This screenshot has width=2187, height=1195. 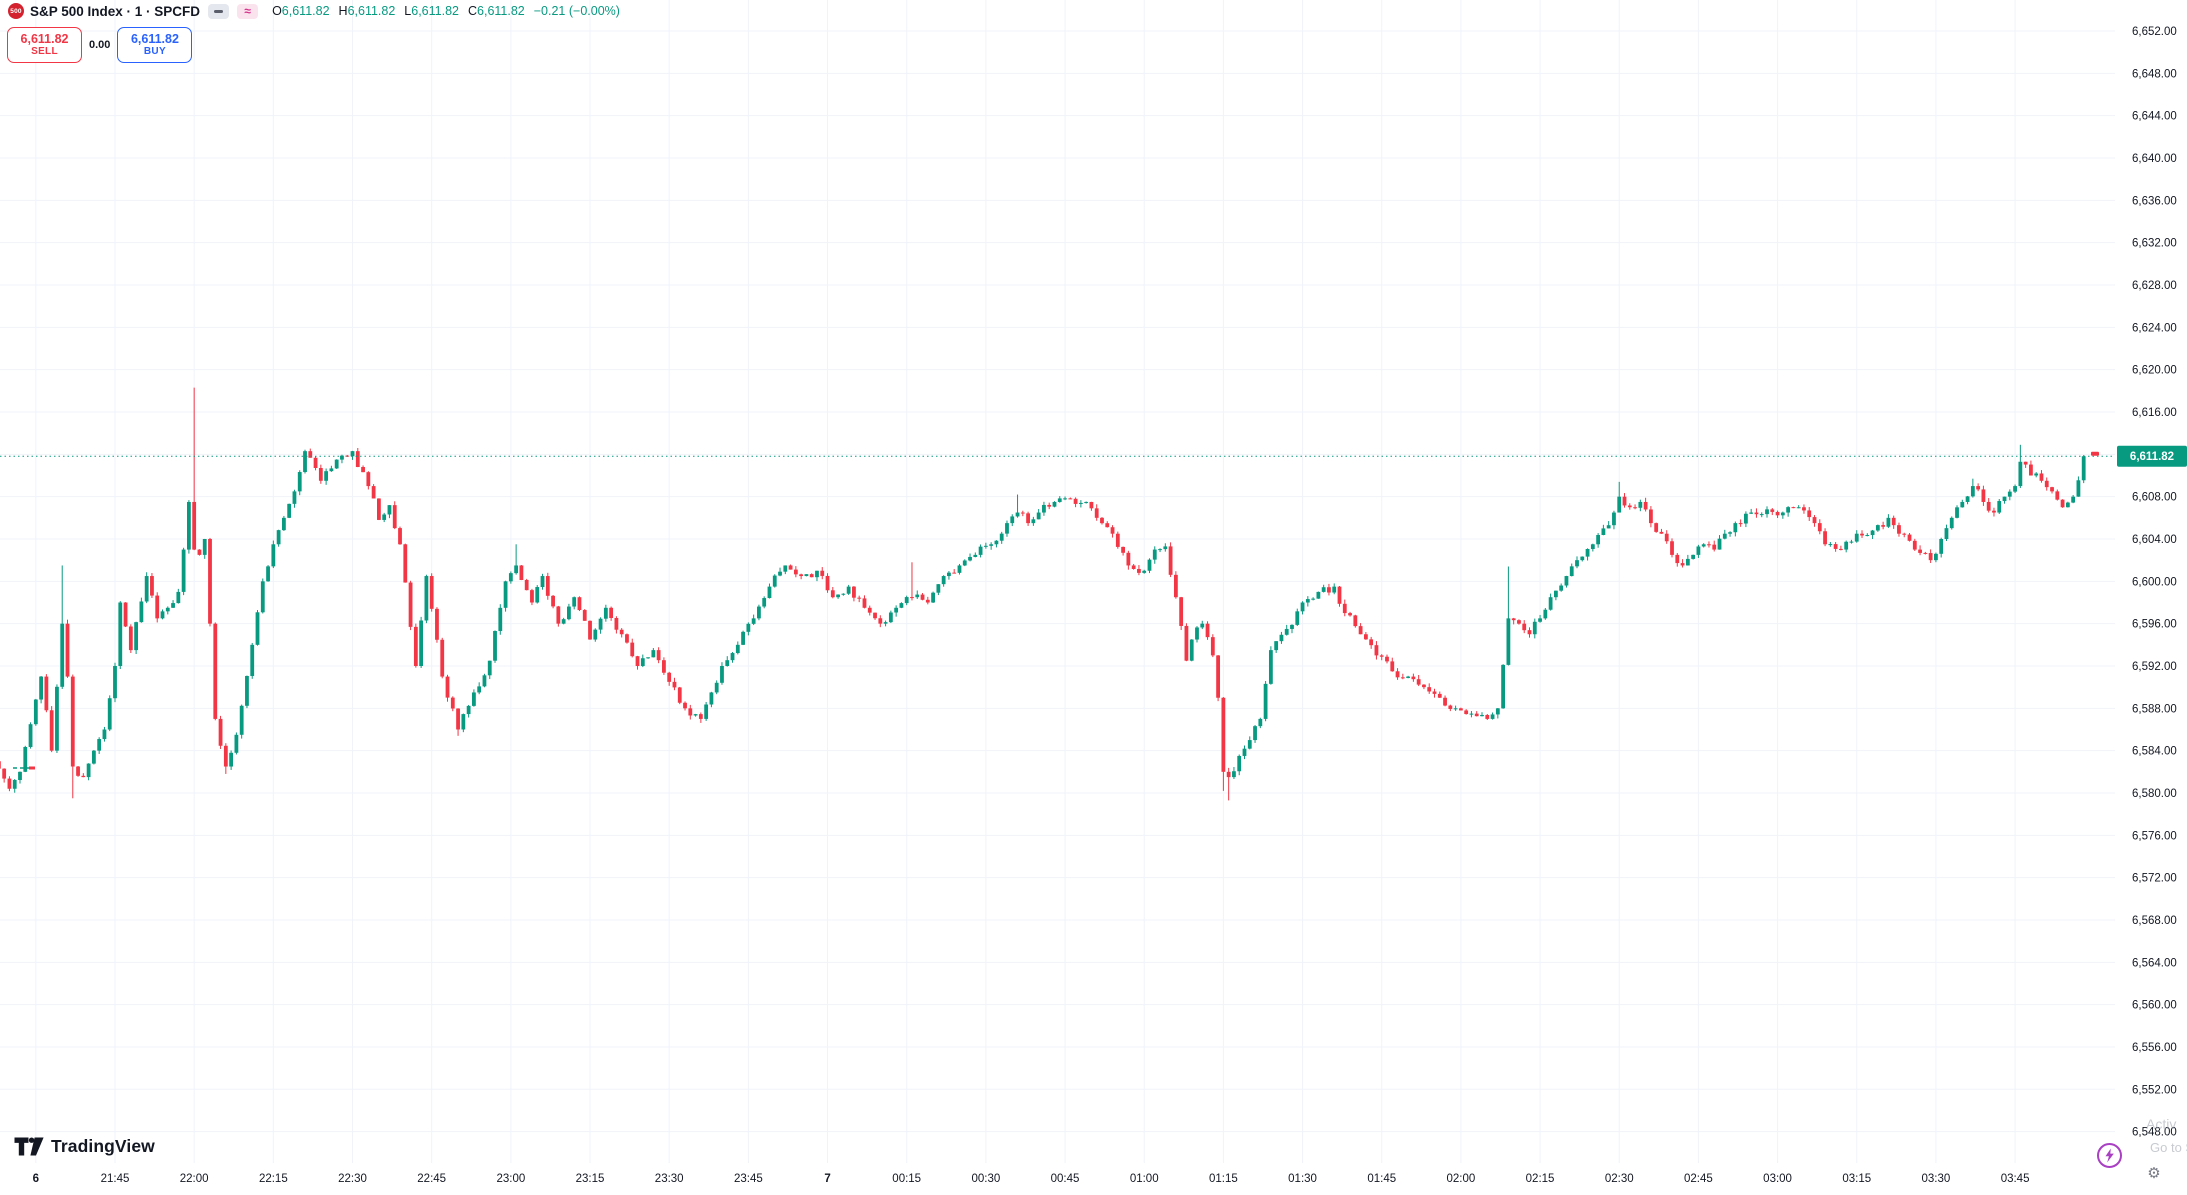 What do you see at coordinates (1619, 1179) in the screenshot?
I see `time-axis-label: 02:30` at bounding box center [1619, 1179].